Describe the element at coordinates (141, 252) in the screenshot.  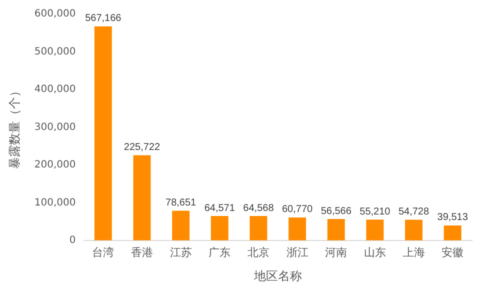
I see `x-tick-label: 香港` at that location.